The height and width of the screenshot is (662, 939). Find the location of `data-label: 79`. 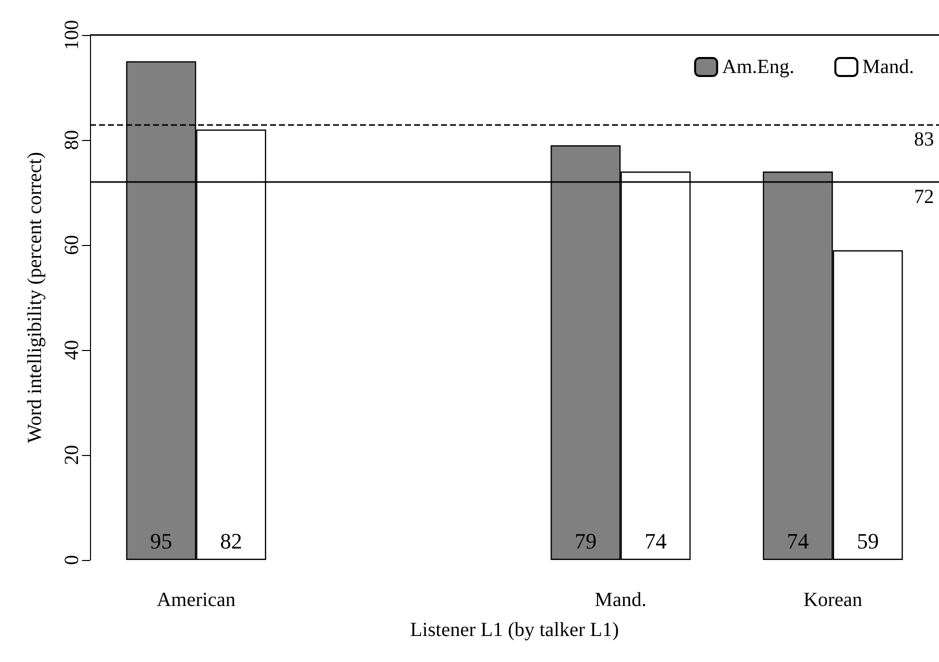

data-label: 79 is located at coordinates (585, 541).